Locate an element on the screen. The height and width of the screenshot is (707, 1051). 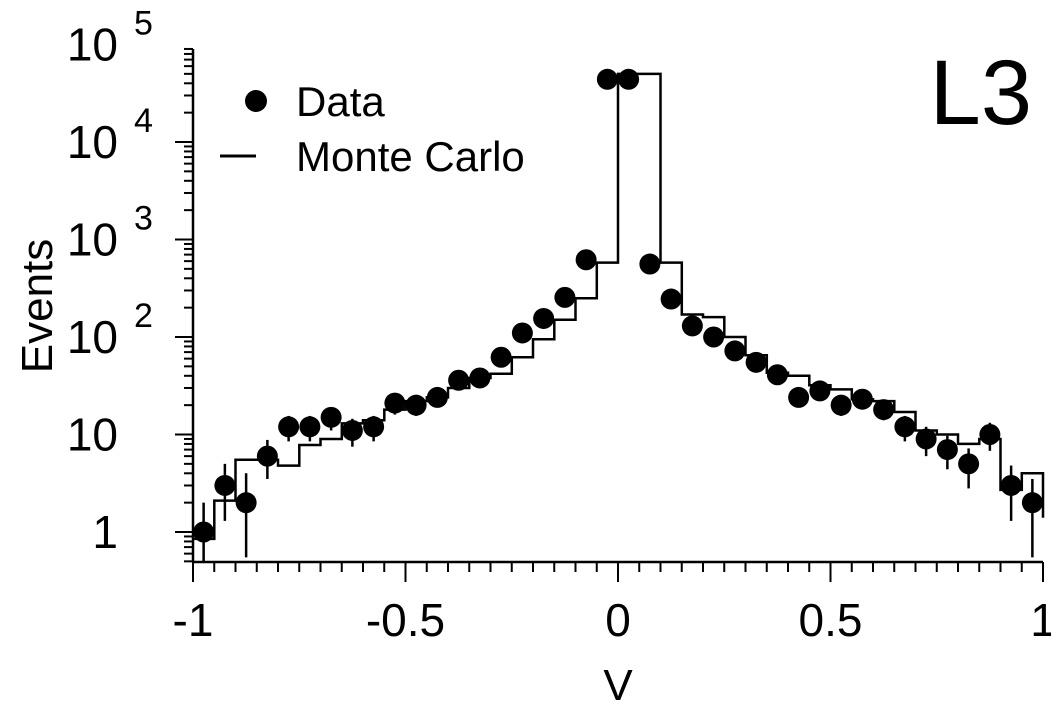
legend-mc-label: Monte Carlo is located at coordinates (410, 156).